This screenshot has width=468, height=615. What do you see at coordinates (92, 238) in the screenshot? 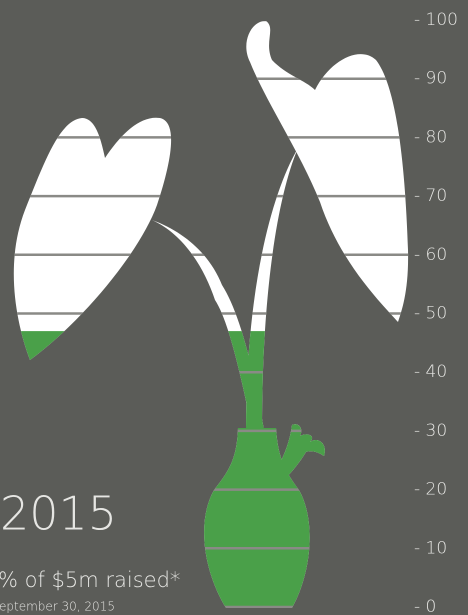
I see `left-leaf` at bounding box center [92, 238].